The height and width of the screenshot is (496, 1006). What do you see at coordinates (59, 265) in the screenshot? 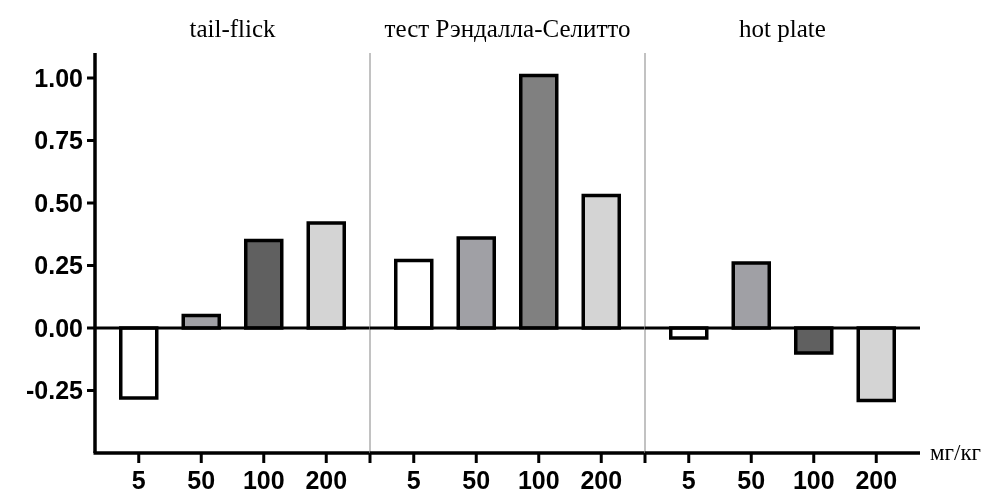
I see `y-tick-label: 0.25` at bounding box center [59, 265].